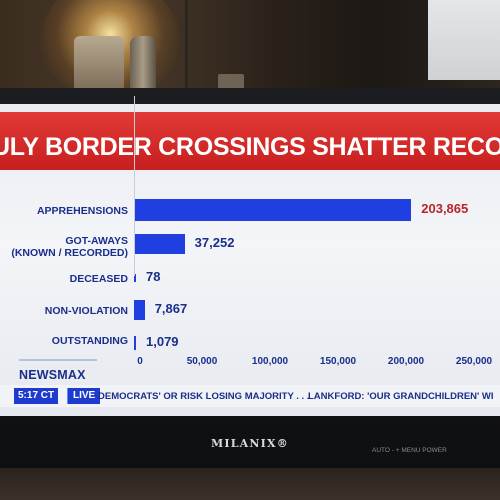  Describe the element at coordinates (82, 211) in the screenshot. I see `category-label: APPREHENSIONS` at that location.